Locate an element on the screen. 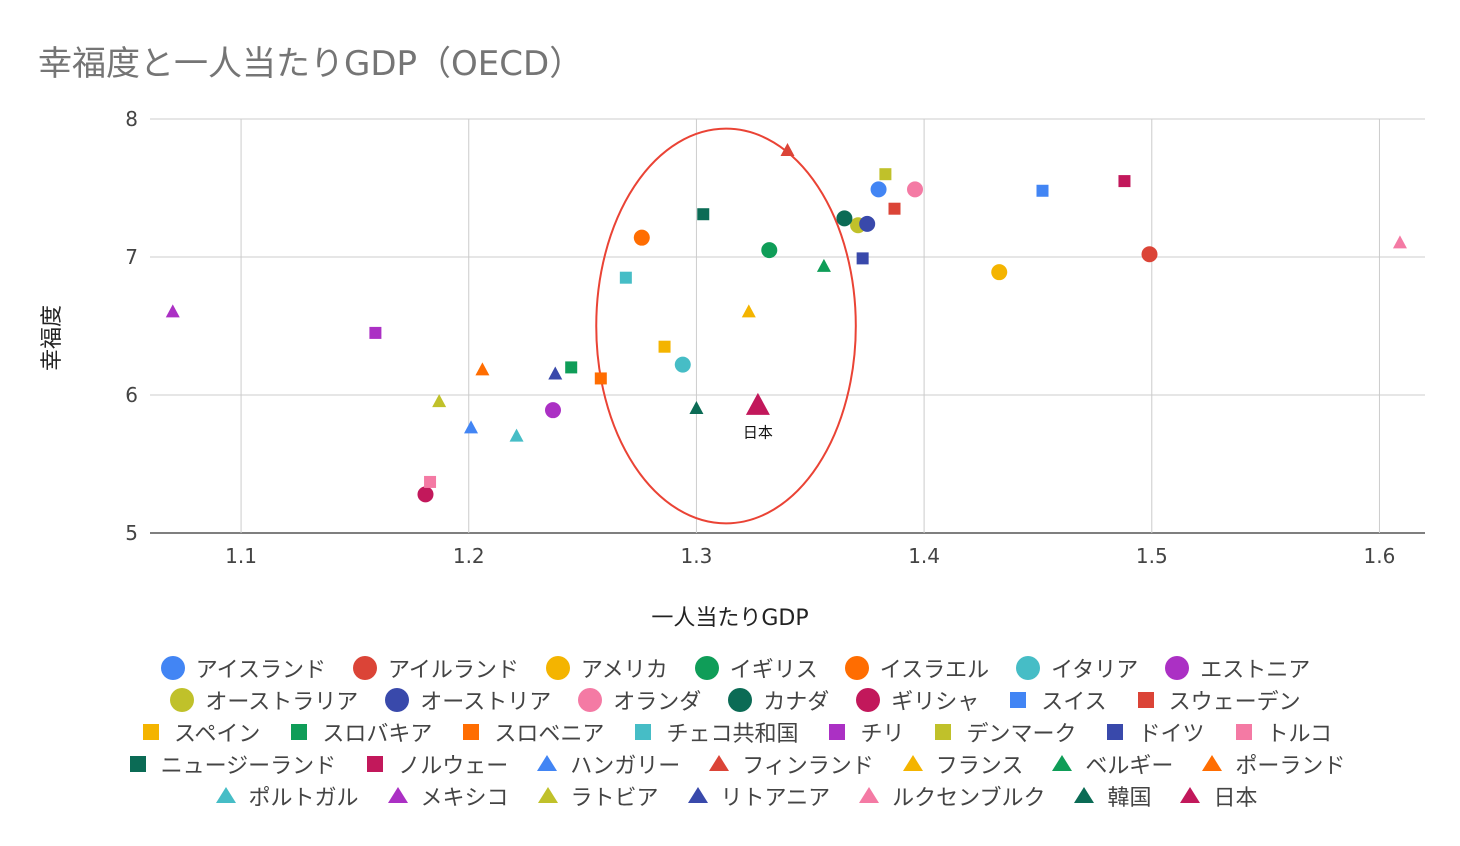 This screenshot has width=1460, height=846. legend-label: ギリシャ is located at coordinates (935, 702).